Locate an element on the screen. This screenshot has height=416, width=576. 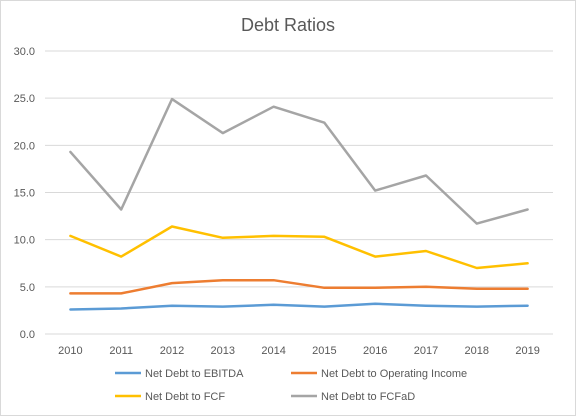
x-axis-tick-labels: 2010 2011 2012 2013 2014 2015 2016 2017 2018 2019 is located at coordinates (299, 351).